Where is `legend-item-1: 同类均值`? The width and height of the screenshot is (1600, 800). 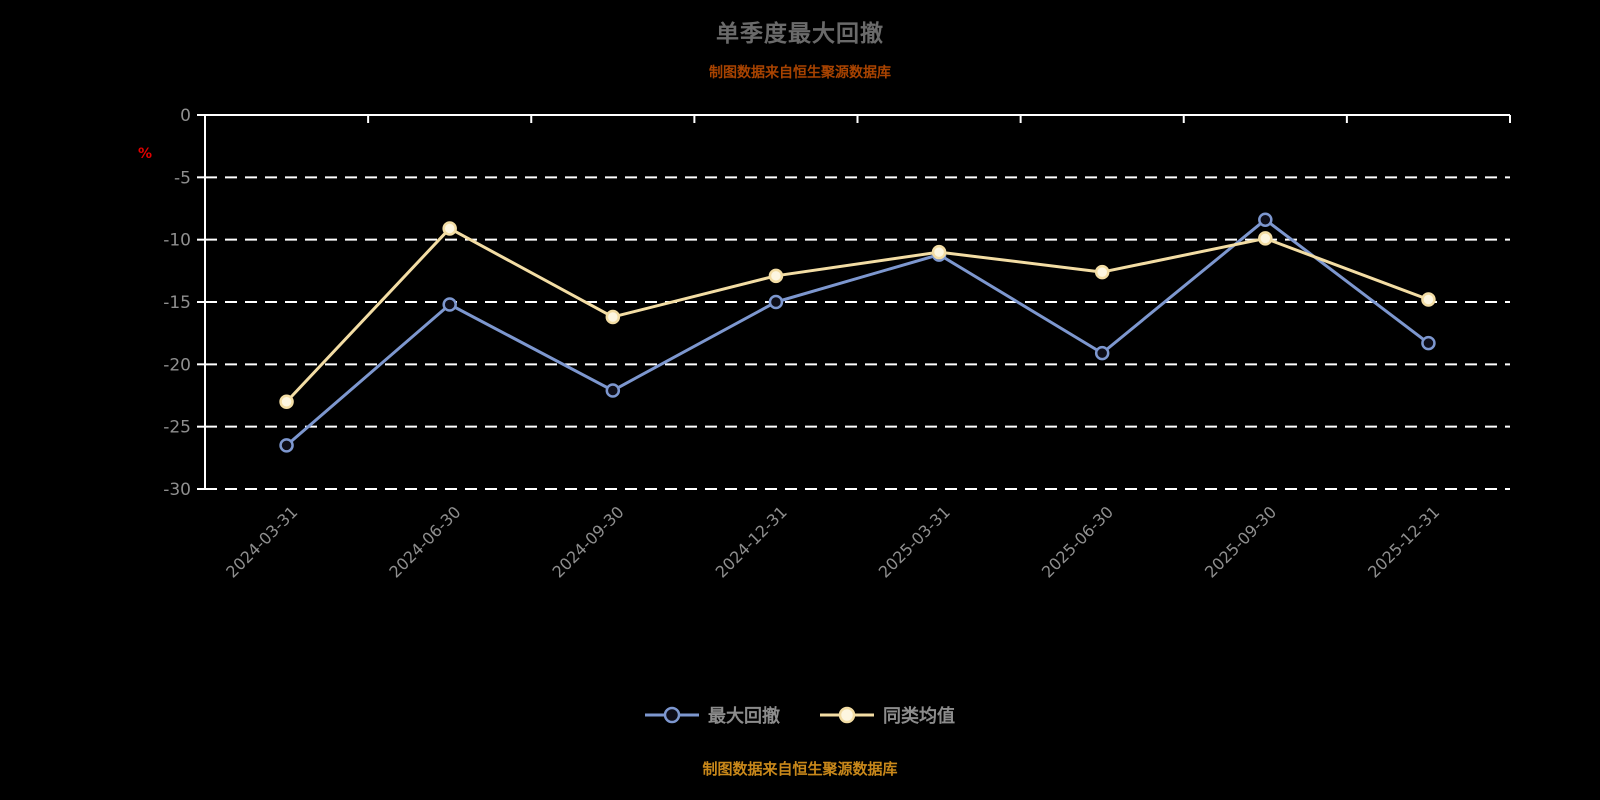 legend-item-1: 同类均值 is located at coordinates (887, 715).